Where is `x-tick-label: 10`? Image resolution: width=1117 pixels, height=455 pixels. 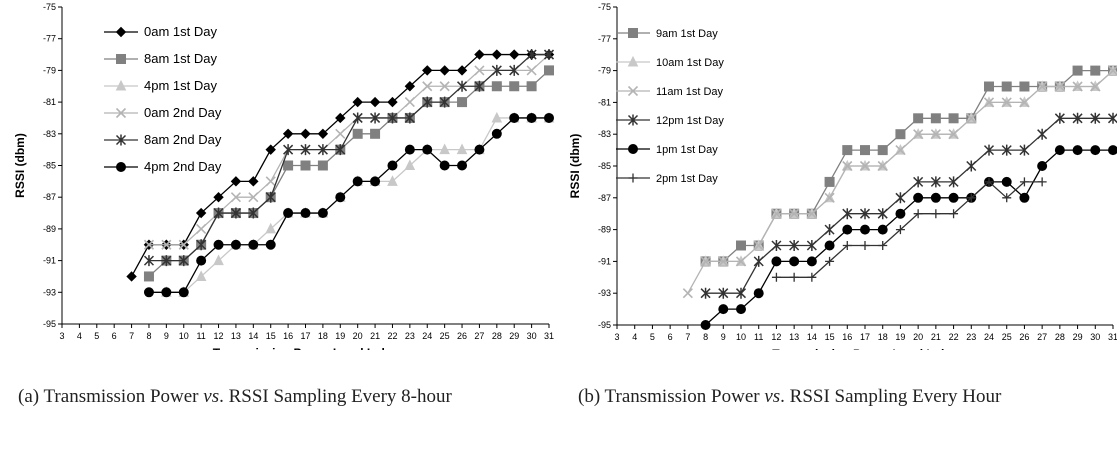 x-tick-label: 10 is located at coordinates (184, 336).